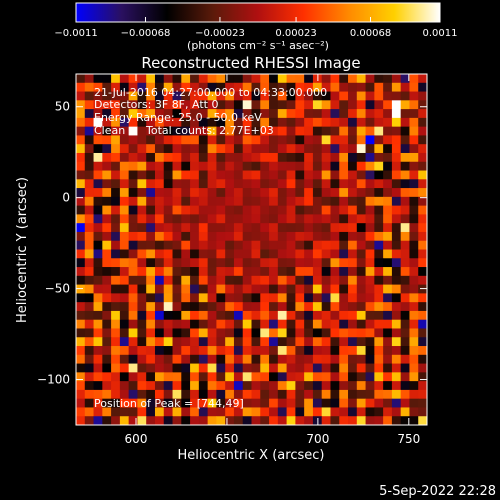 This screenshot has width=500, height=500. What do you see at coordinates (22, 250) in the screenshot?
I see `y-axis-label: Heliocentric Y (arcsec)` at bounding box center [22, 250].